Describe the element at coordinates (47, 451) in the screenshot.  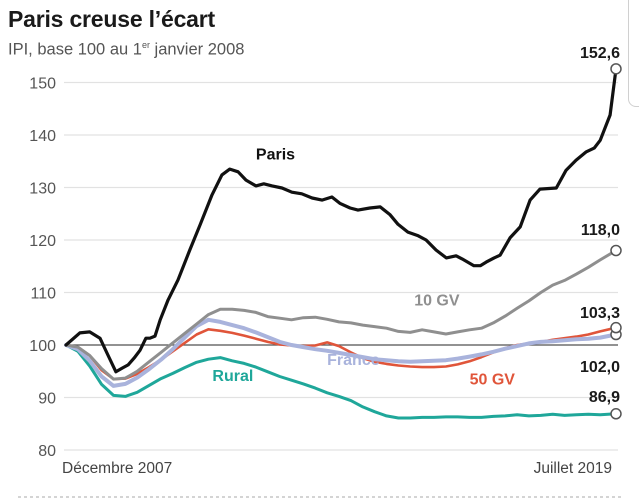
I see `y-tick-label: 80` at that location.